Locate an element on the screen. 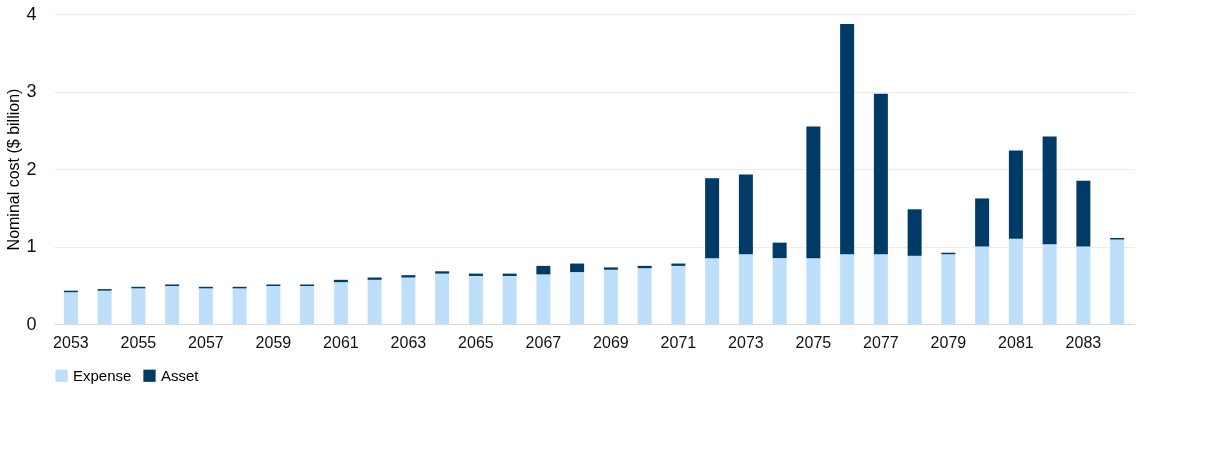 This screenshot has width=1205, height=470. x-tick-label: 2081 is located at coordinates (1016, 342).